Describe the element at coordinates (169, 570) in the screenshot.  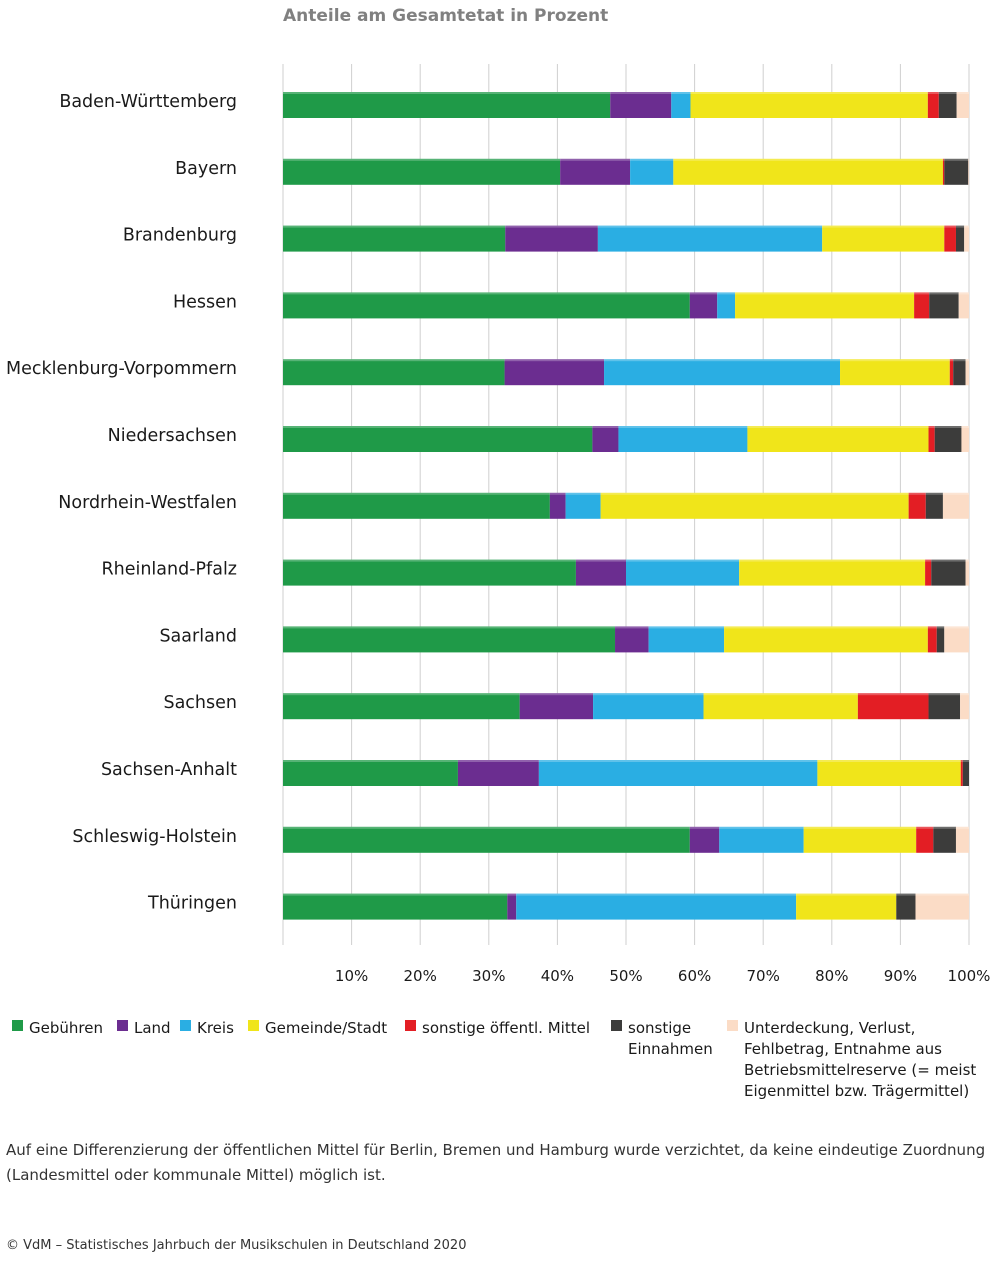
I see `category-label-rheinland-pfalz: Rheinland-Pfalz` at that location.